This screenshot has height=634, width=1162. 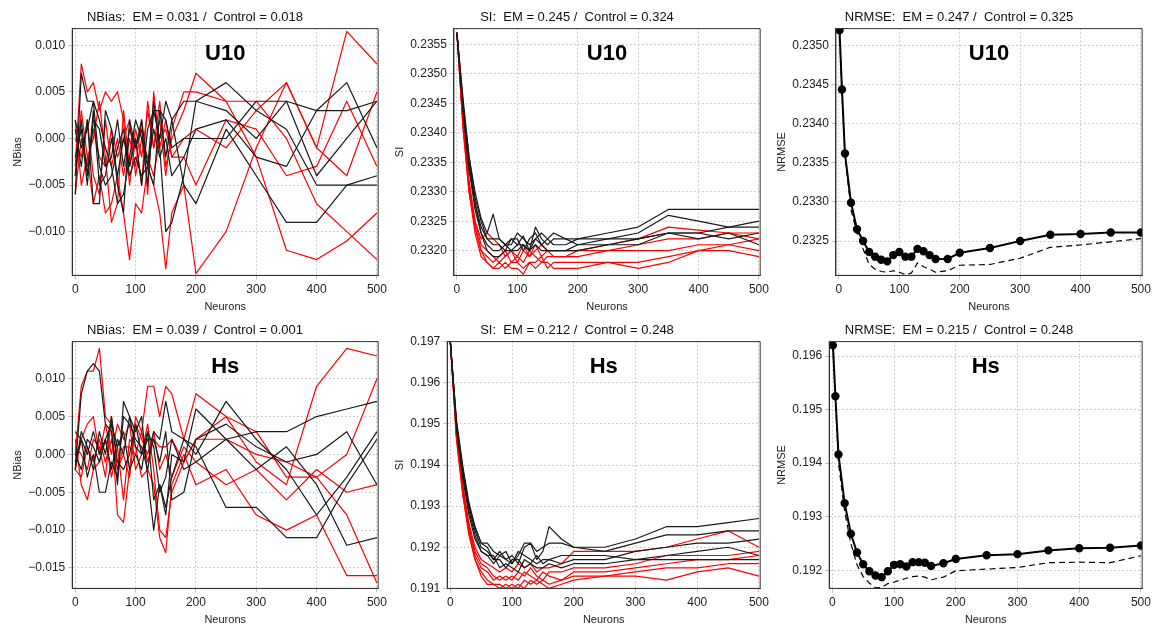 What do you see at coordinates (577, 17) in the screenshot?
I see `chart-title: SI: EM = 0.245 / Control = 0.324` at bounding box center [577, 17].